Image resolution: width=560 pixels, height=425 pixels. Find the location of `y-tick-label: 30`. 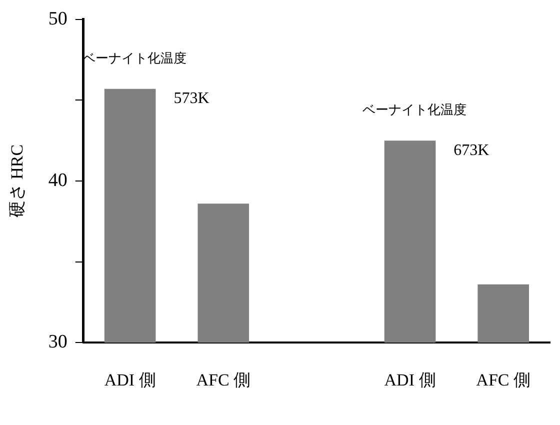

y-tick-label: 30 is located at coordinates (58, 342).